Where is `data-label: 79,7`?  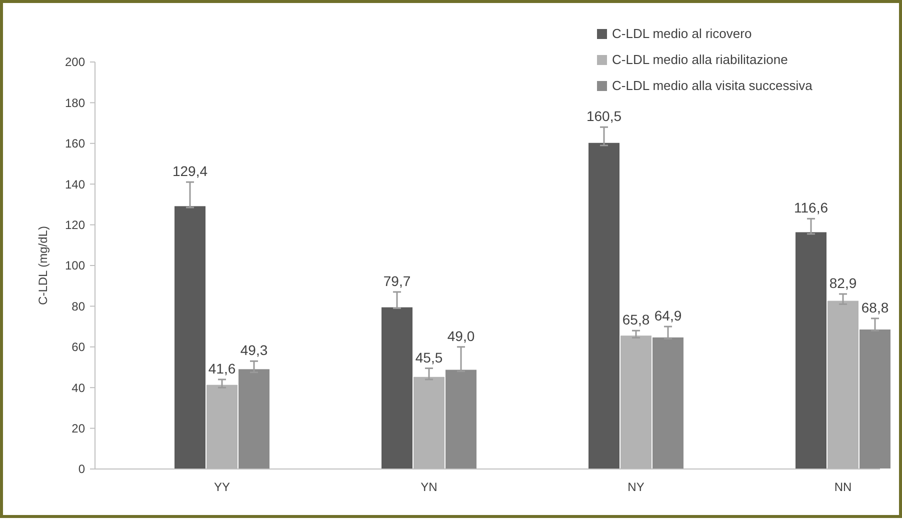 data-label: 79,7 is located at coordinates (397, 280).